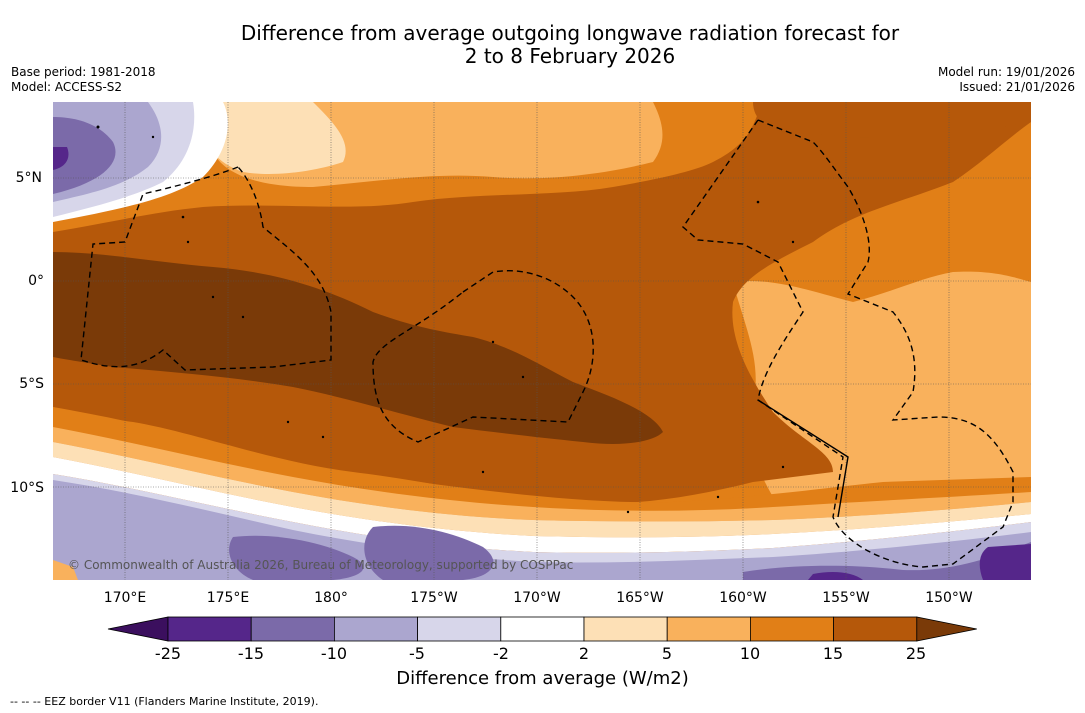 This screenshot has height=713, width=1085. Describe the element at coordinates (743, 598) in the screenshot. I see `lon-label-160w: 160°W` at that location.